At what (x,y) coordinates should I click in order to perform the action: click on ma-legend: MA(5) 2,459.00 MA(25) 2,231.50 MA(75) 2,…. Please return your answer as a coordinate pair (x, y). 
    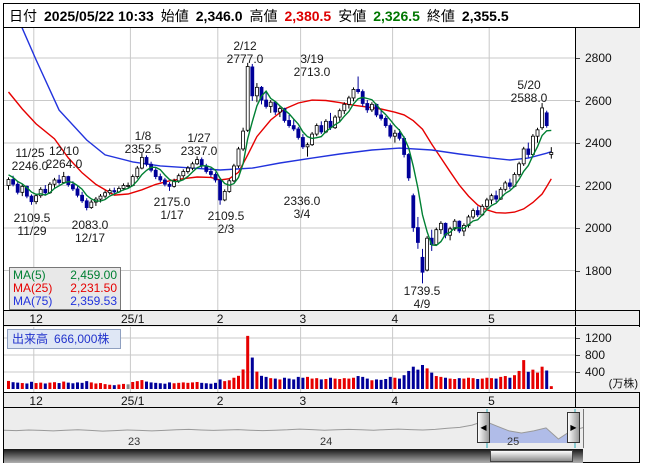
    Looking at the image, I should click on (65, 288).